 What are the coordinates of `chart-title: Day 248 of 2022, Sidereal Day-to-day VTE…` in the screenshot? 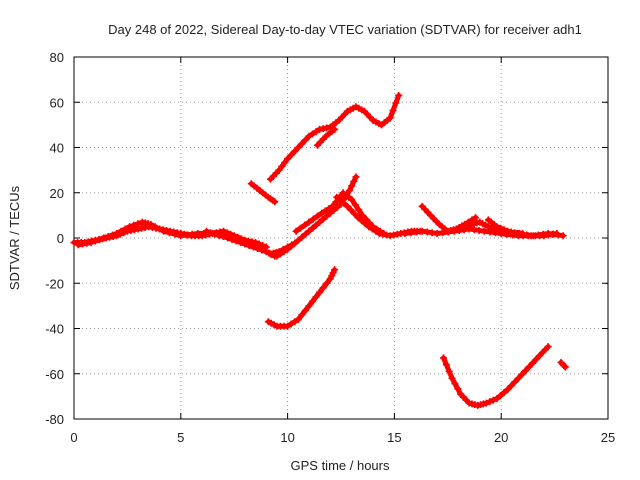 It's located at (345, 29).